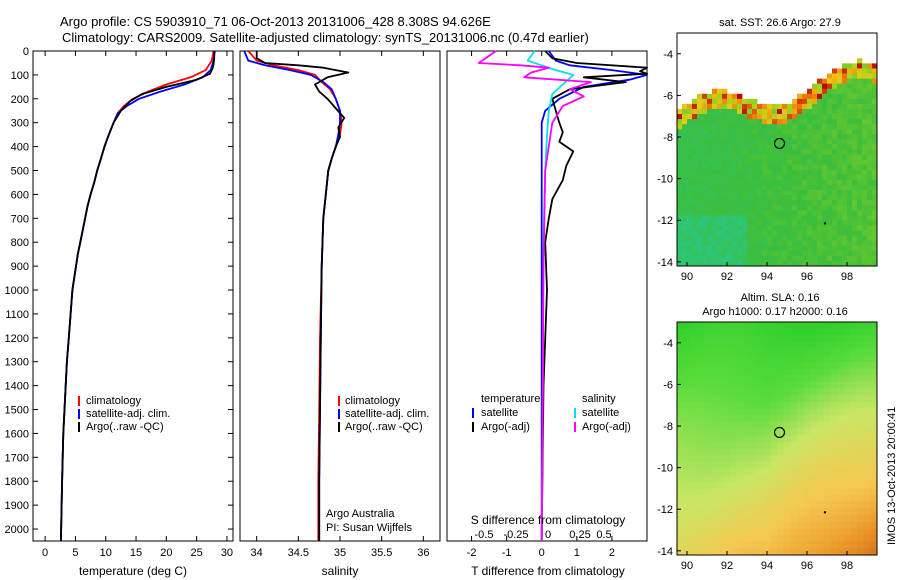  Describe the element at coordinates (17, 315) in the screenshot. I see `y-tick-label: 1100` at that location.